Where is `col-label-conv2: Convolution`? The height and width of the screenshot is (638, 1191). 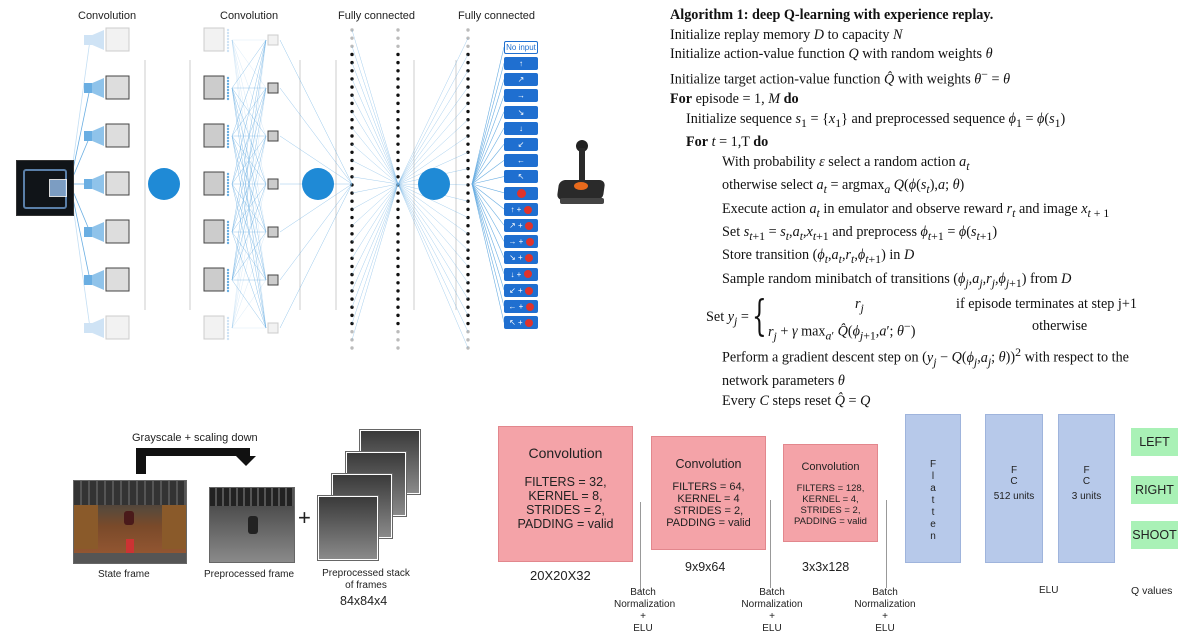
col-label-conv2: Convolution is located at coordinates (249, 16).